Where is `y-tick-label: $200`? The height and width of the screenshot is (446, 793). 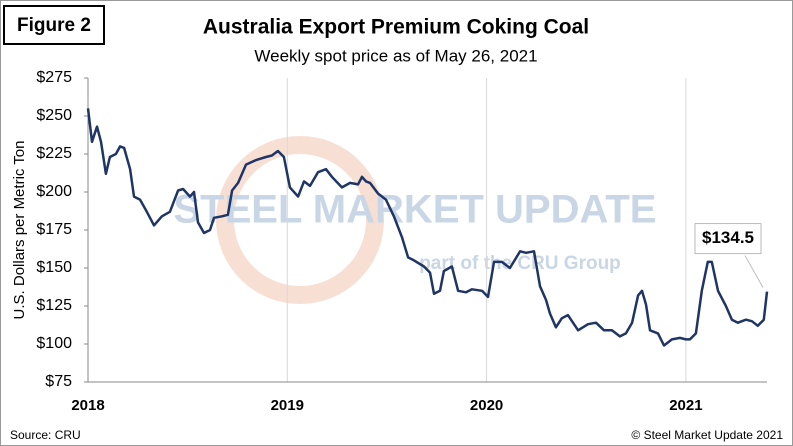
y-tick-label: $200 is located at coordinates (54, 191).